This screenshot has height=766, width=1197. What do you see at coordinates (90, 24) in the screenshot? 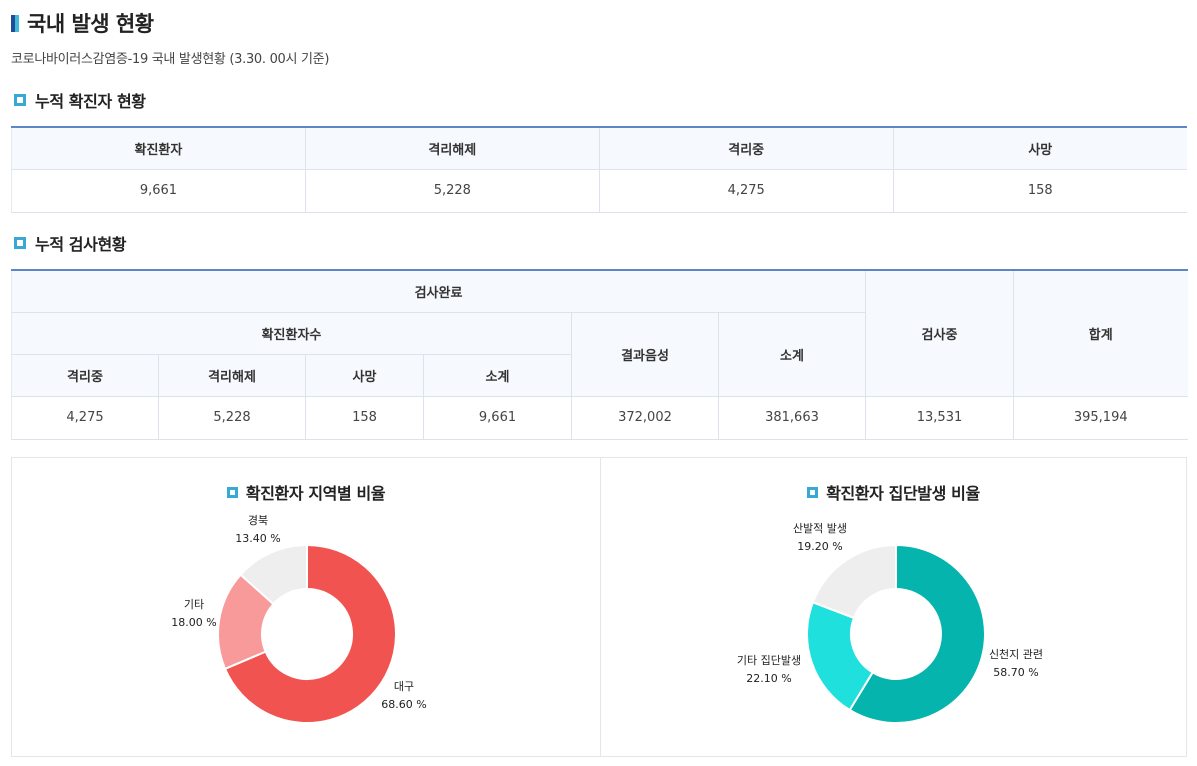
I see `page-title-text: 국내 발생 현황` at bounding box center [90, 24].